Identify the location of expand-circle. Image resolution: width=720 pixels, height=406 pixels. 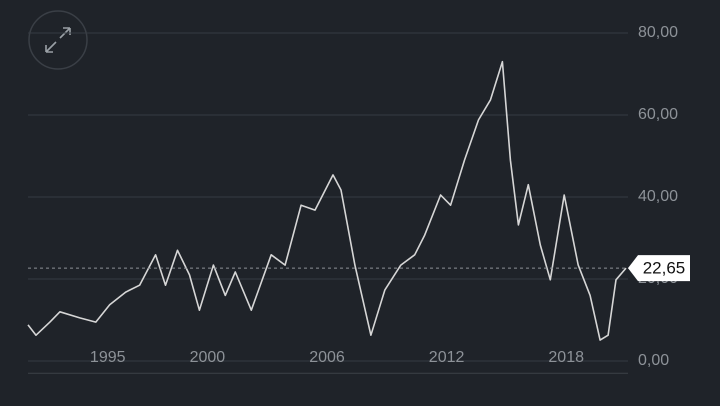
(58, 40).